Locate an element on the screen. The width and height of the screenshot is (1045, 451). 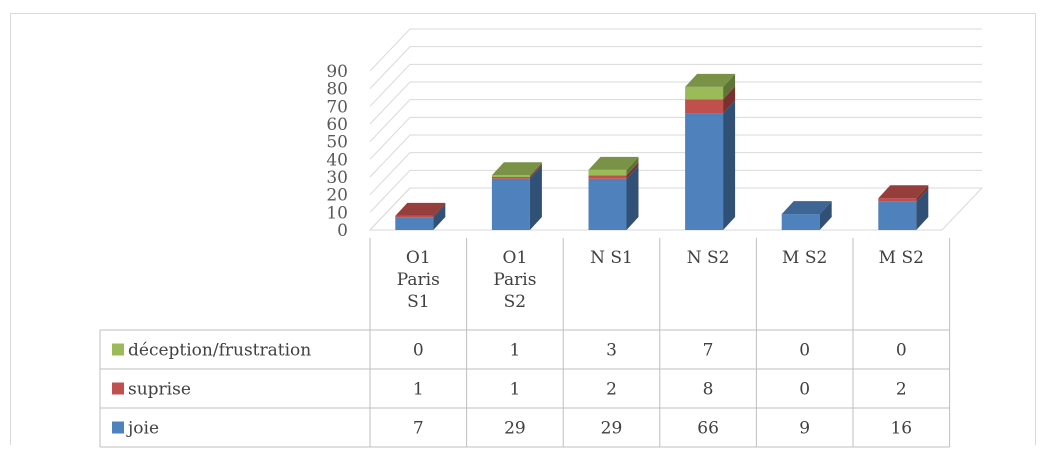
legend-label: suprise is located at coordinates (159, 390).